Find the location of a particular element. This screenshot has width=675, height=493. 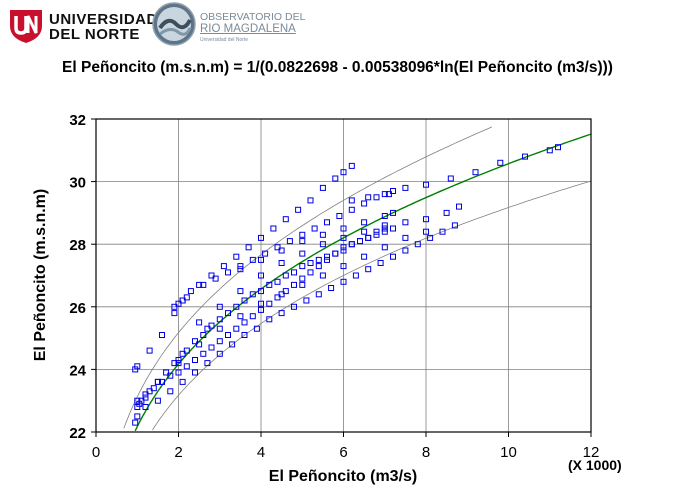

university-name-line2: DEL NORTE is located at coordinates (94, 34).